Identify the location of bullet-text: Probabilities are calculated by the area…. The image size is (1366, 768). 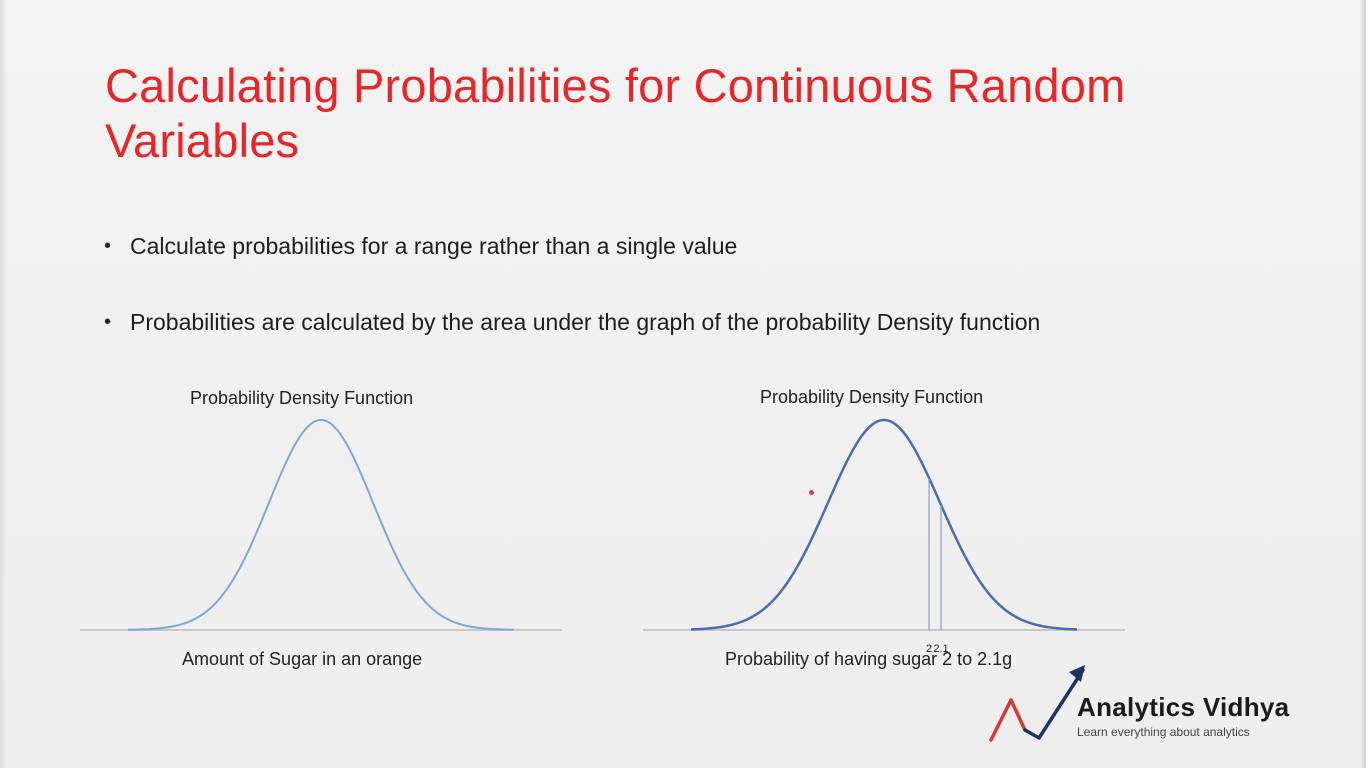
(585, 322).